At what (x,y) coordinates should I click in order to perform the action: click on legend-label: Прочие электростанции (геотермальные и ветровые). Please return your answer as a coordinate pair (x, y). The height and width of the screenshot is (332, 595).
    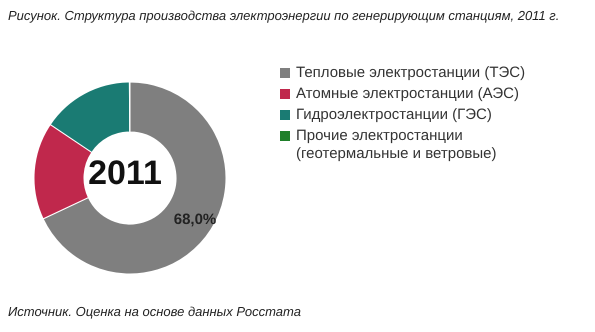
    Looking at the image, I should click on (397, 145).